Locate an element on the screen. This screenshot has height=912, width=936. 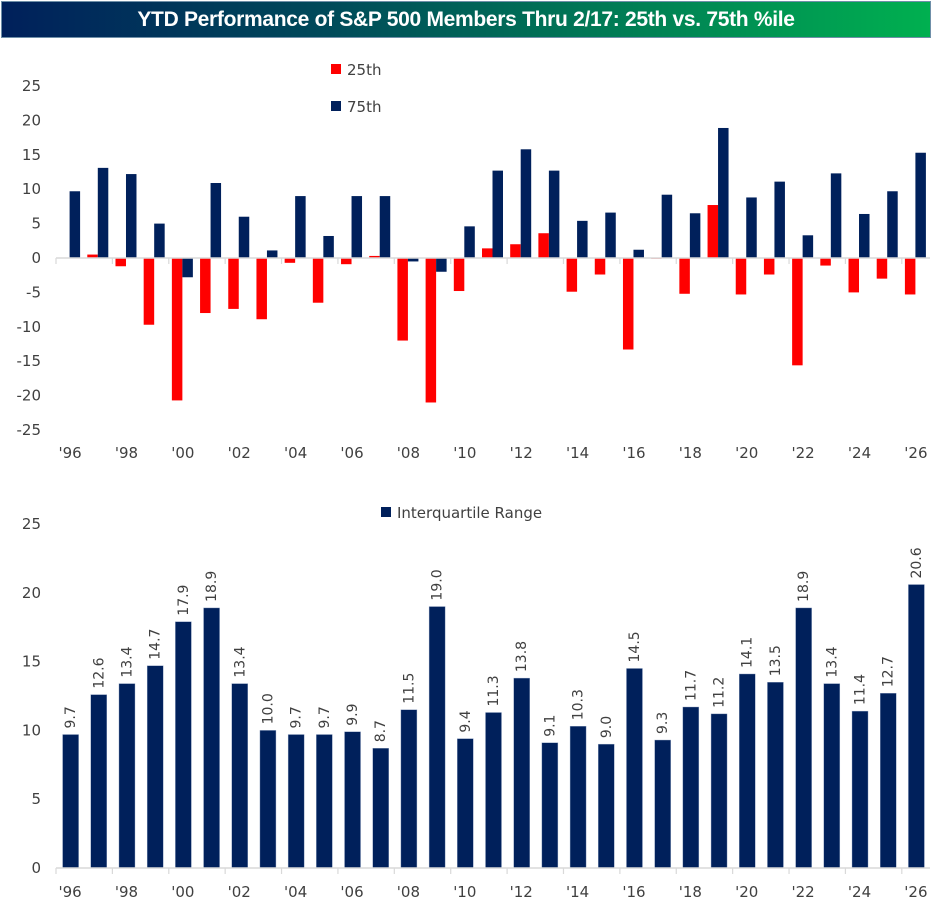
data-label-iqr-2000: 17.9 is located at coordinates (184, 600).